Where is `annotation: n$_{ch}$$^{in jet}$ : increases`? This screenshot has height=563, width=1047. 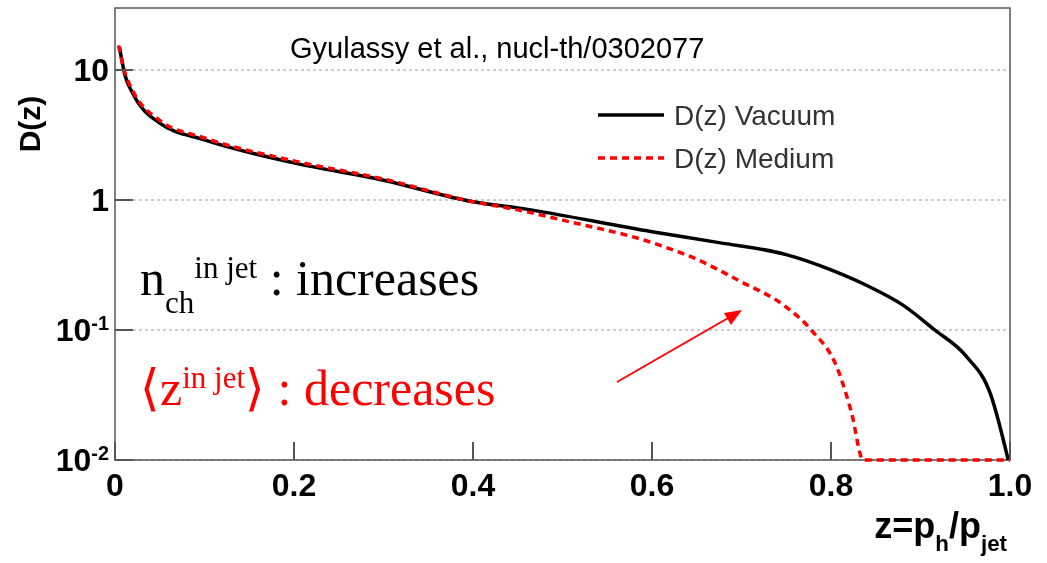
annotation: n$_{ch}$$^{in jet}$ : increases is located at coordinates (310, 284).